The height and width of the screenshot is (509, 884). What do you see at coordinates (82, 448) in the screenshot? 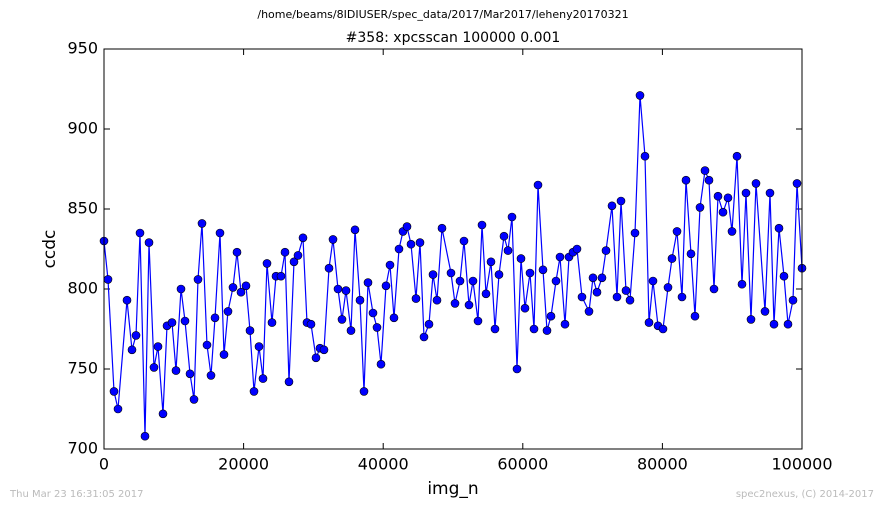
I see `y-tick-label: 700` at bounding box center [82, 448].